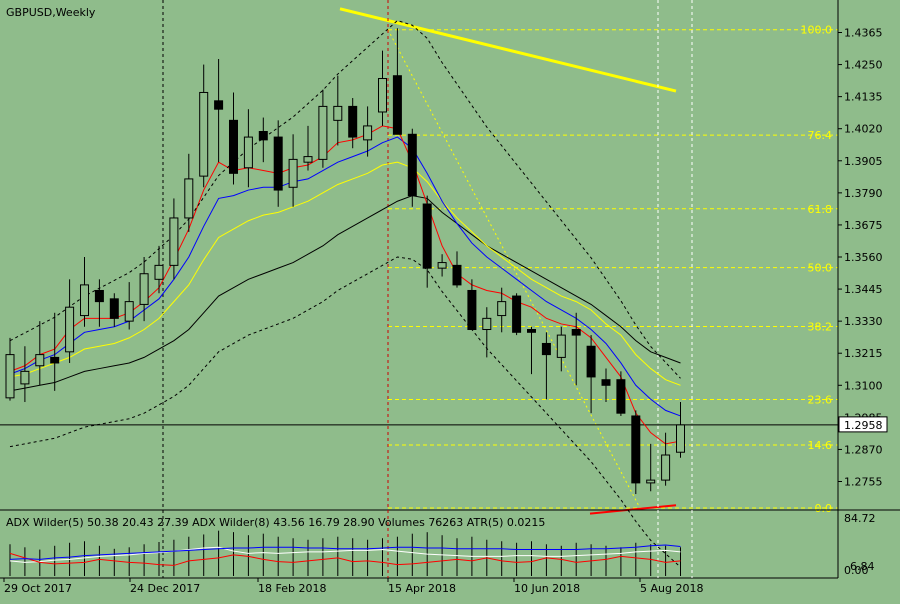  I want to click on chart-title: GBPUSD,Weekly, so click(51, 12).